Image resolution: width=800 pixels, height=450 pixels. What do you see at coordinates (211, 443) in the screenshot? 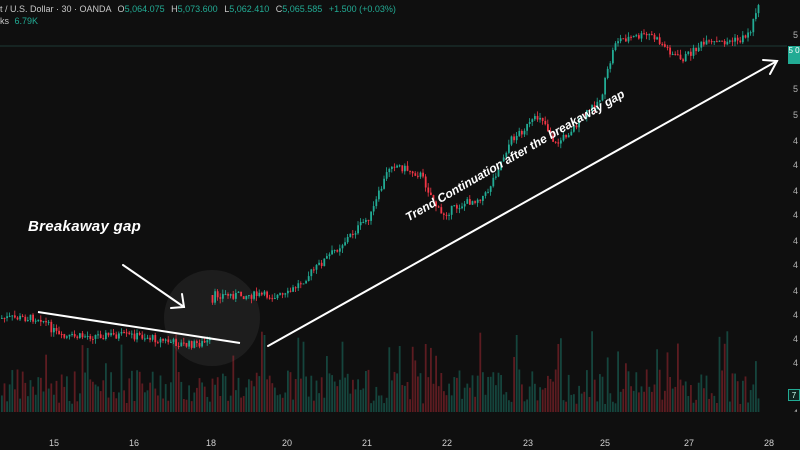
I see `time-tick: 18` at bounding box center [211, 443].